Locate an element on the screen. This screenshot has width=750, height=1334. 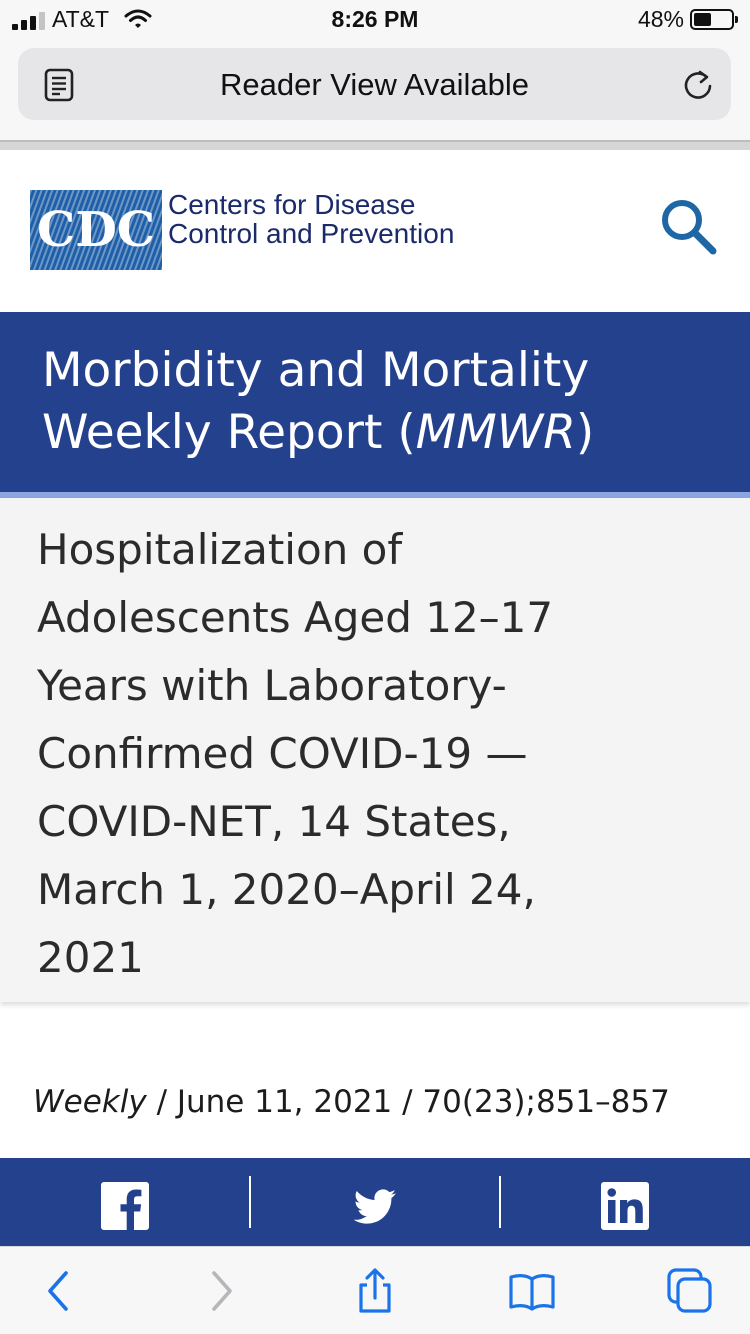
twitter-share-button is located at coordinates (375, 1202).